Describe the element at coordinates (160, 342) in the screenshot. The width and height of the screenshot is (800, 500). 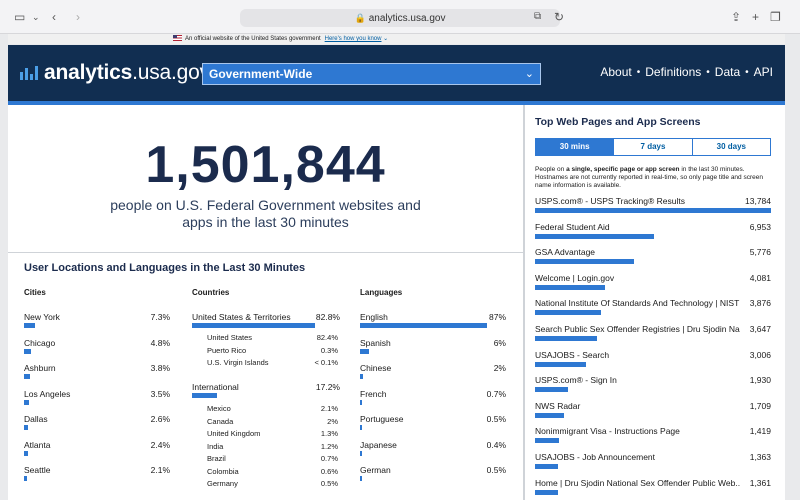
I see `city-row-value: 4.8%` at that location.